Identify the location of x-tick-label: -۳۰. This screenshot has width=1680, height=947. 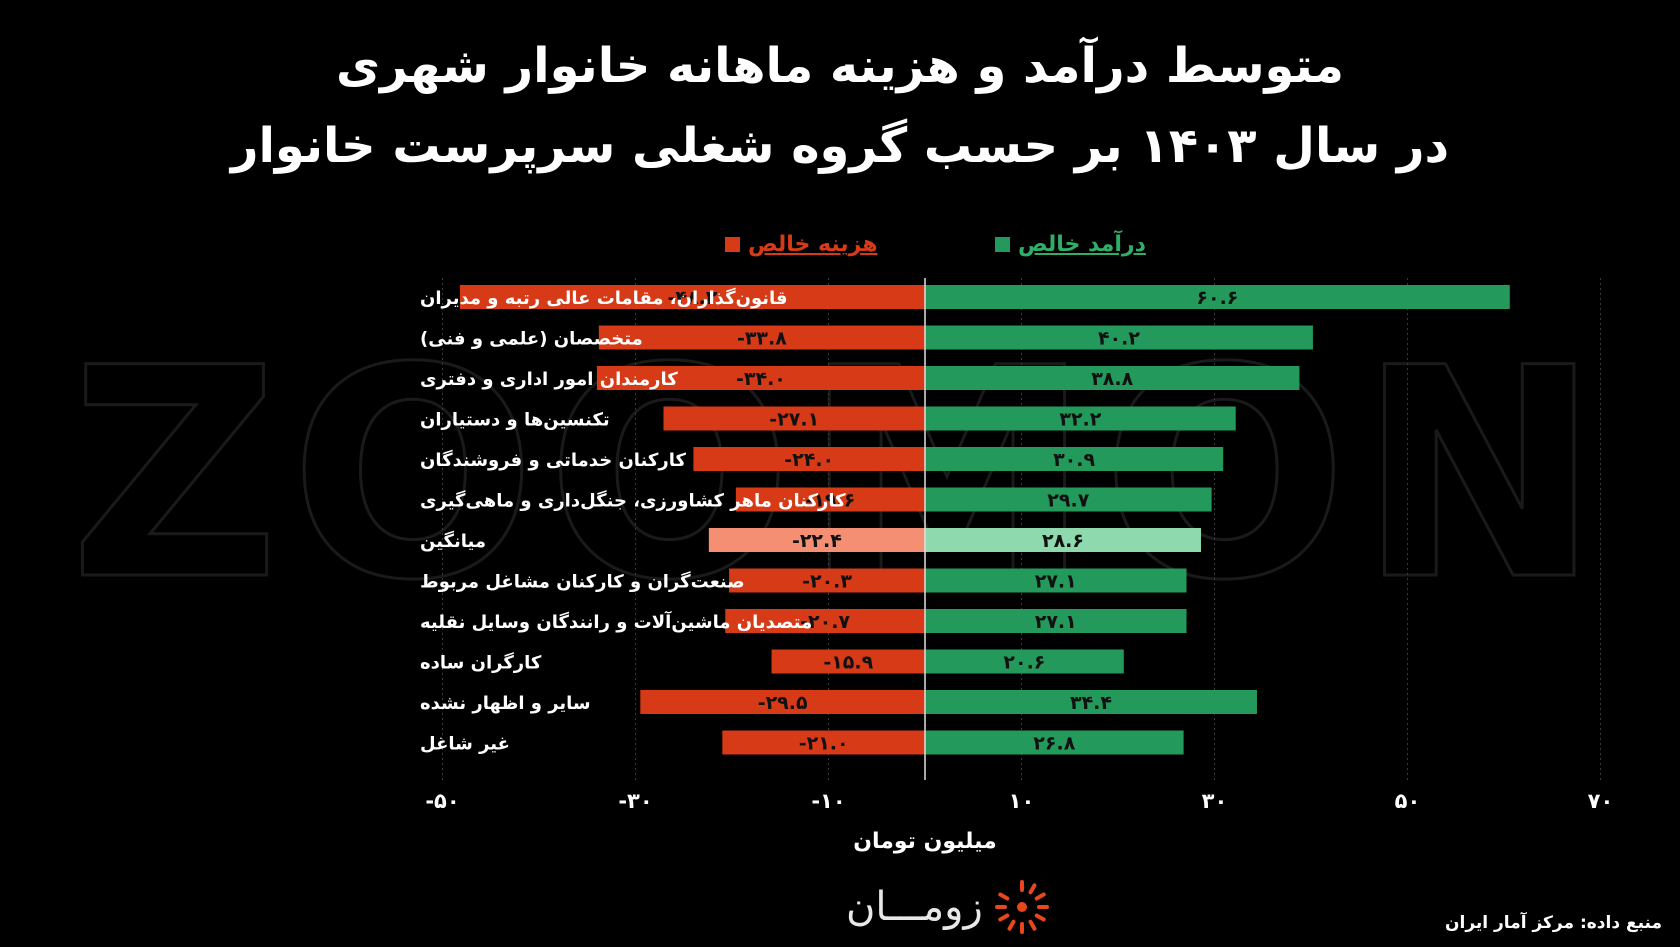
(635, 801).